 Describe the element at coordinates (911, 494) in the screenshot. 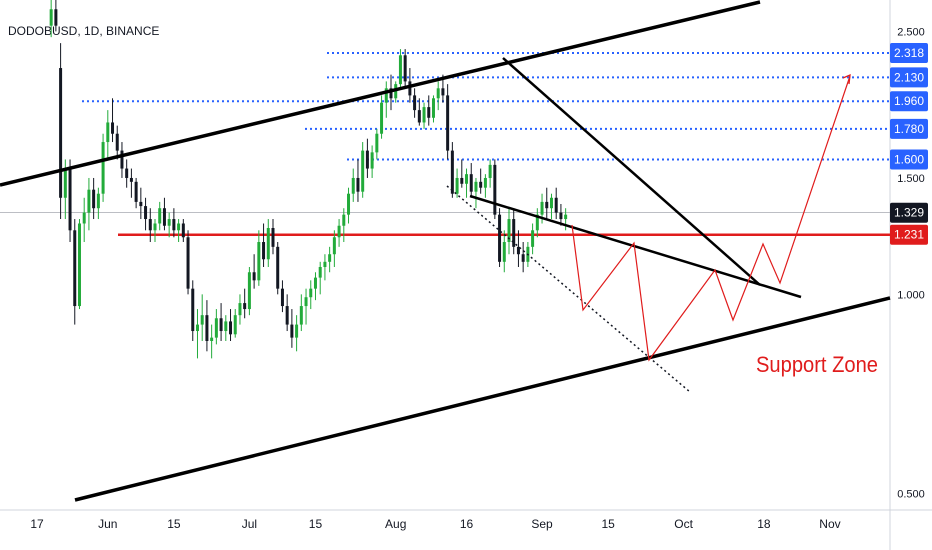

I see `y-tick-label: 0.500` at that location.